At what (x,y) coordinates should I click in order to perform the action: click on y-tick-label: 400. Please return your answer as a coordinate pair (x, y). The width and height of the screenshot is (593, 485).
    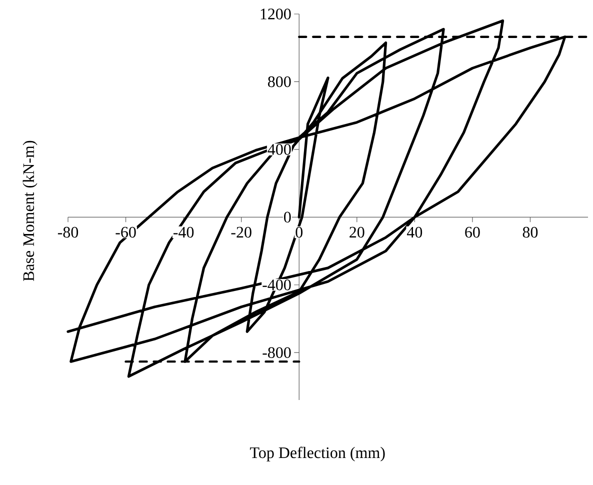
    Looking at the image, I should click on (279, 149).